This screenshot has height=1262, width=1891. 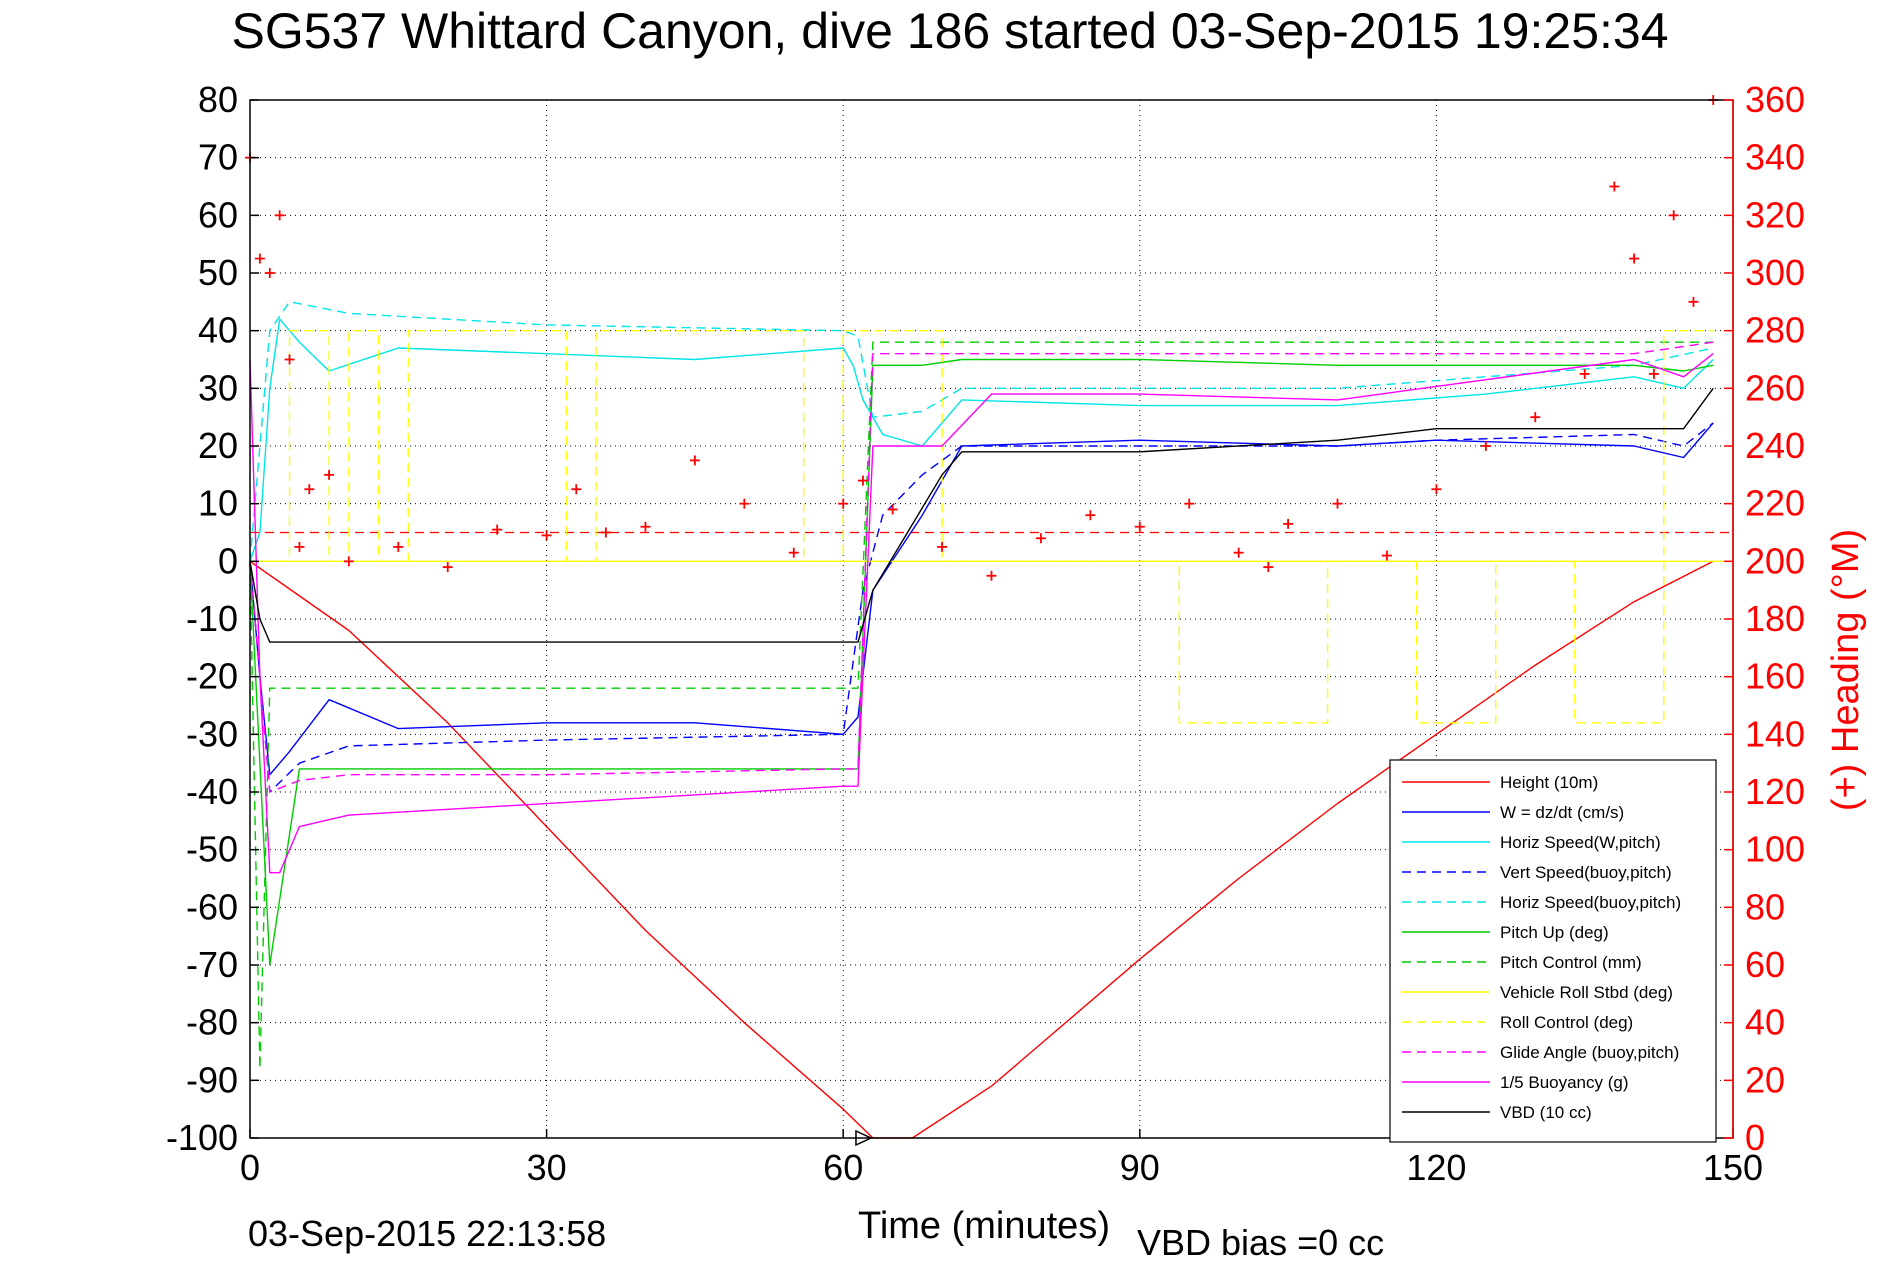 What do you see at coordinates (218, 272) in the screenshot?
I see `y-tick-label: 50` at bounding box center [218, 272].